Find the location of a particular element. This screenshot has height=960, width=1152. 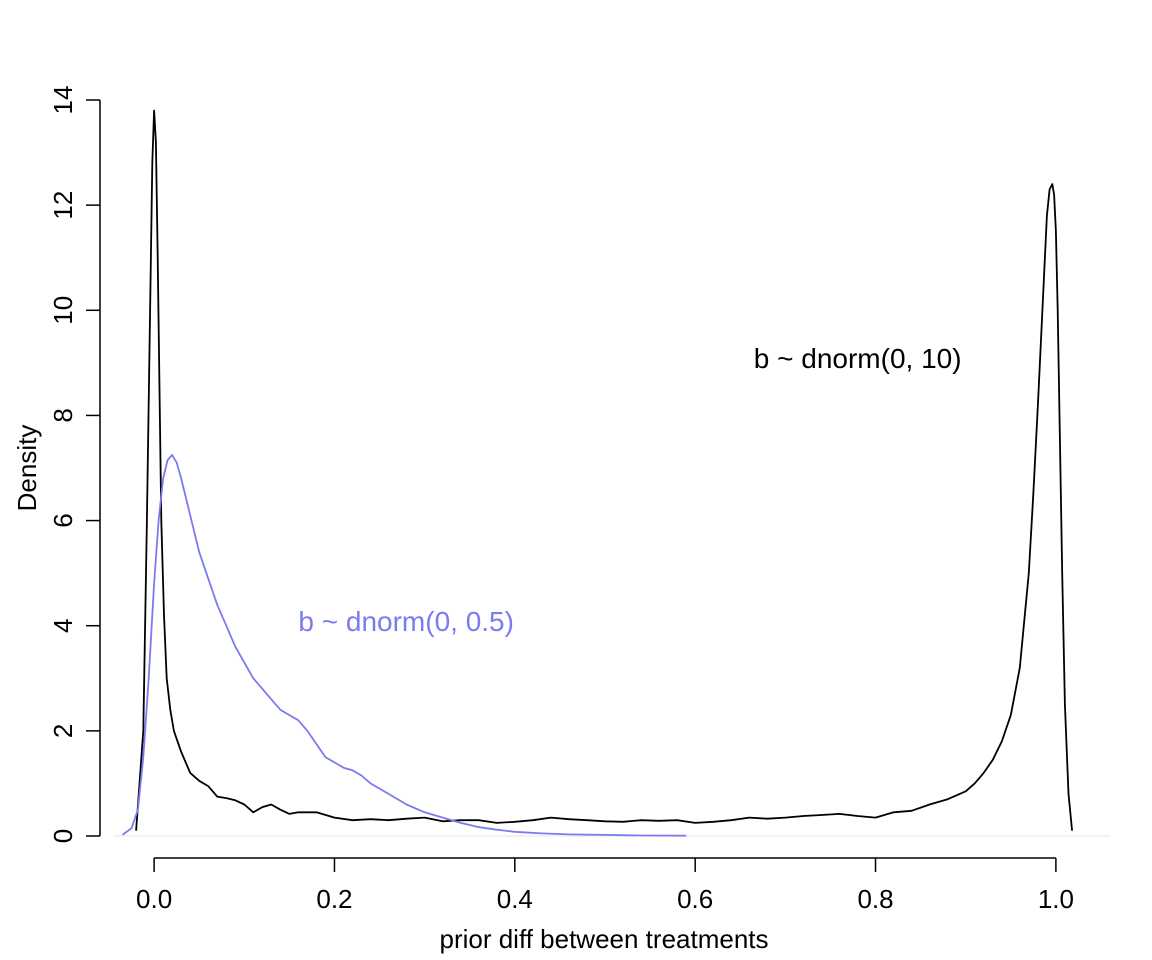

y-tick-label: 10 is located at coordinates (63, 310).